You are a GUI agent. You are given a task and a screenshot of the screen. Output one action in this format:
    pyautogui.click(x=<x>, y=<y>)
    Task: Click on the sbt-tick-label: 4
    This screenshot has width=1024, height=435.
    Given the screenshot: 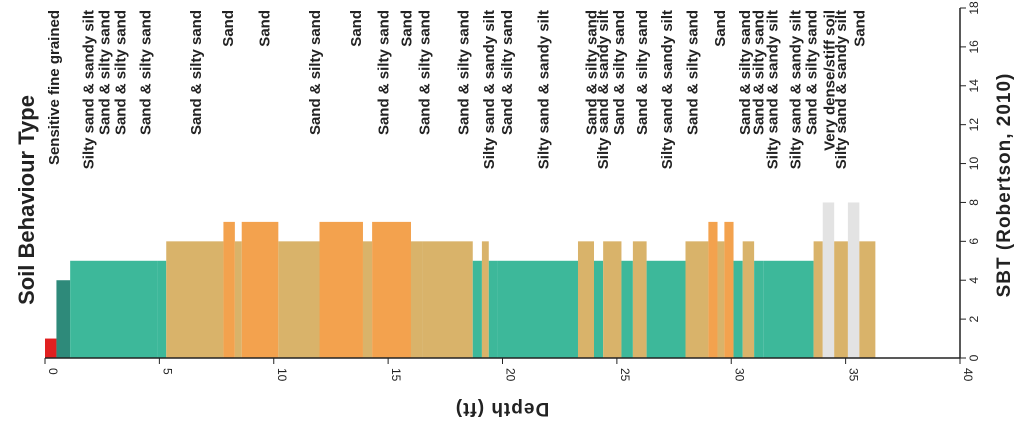 What is the action you would take?
    pyautogui.click(x=974, y=280)
    